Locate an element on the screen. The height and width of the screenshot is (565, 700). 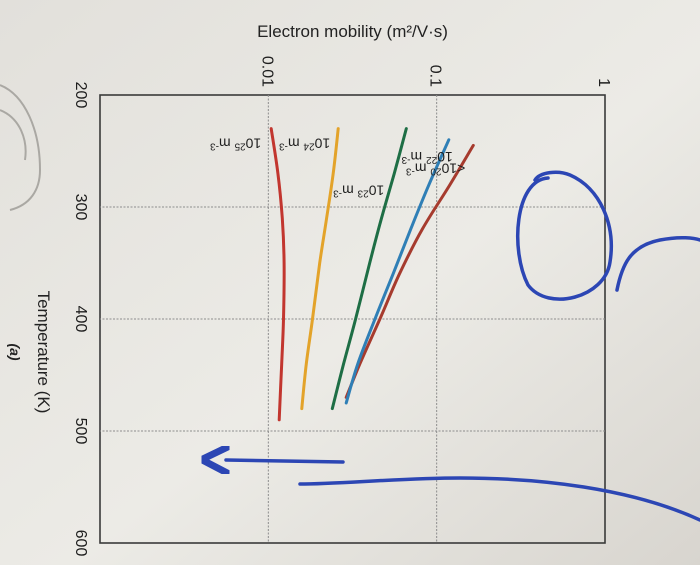
series-label: 1025 m-3 is located at coordinates (236, 144).